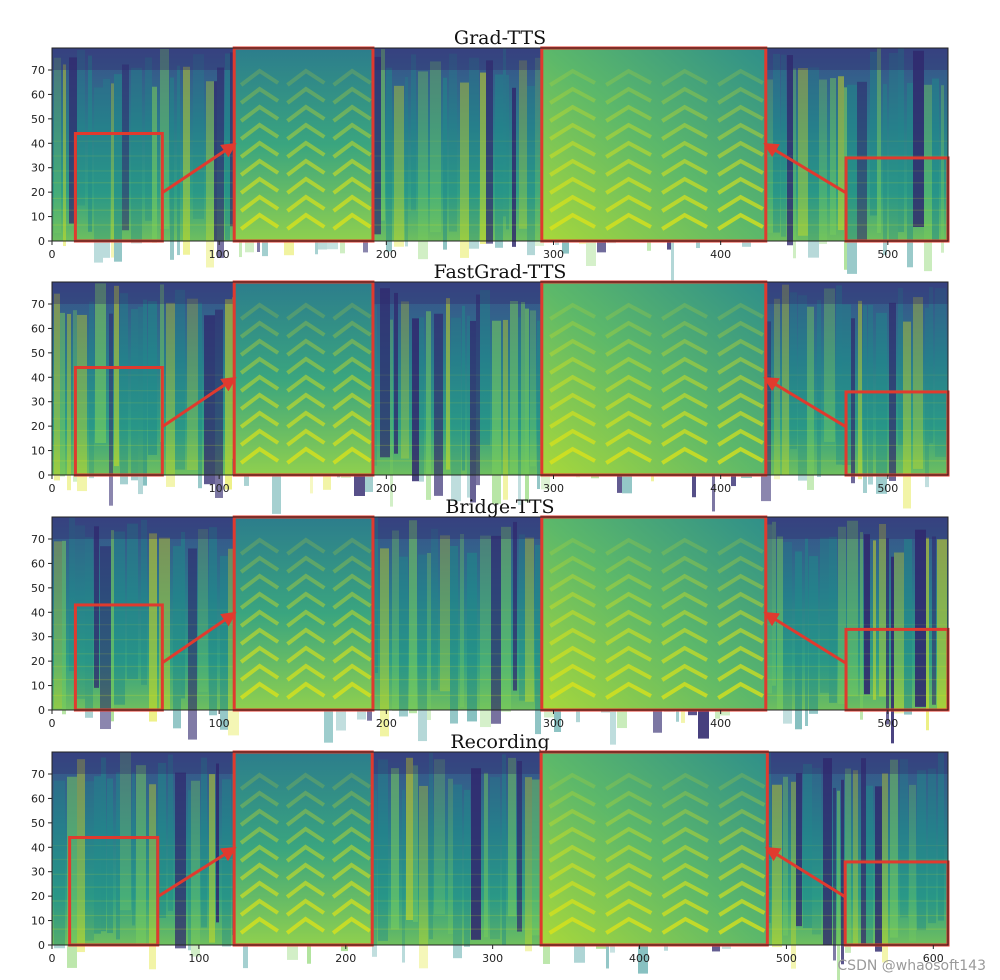 The height and width of the screenshot is (980, 1000). Describe the element at coordinates (345, 958) in the screenshot. I see `x-tick-label: 200` at that location.